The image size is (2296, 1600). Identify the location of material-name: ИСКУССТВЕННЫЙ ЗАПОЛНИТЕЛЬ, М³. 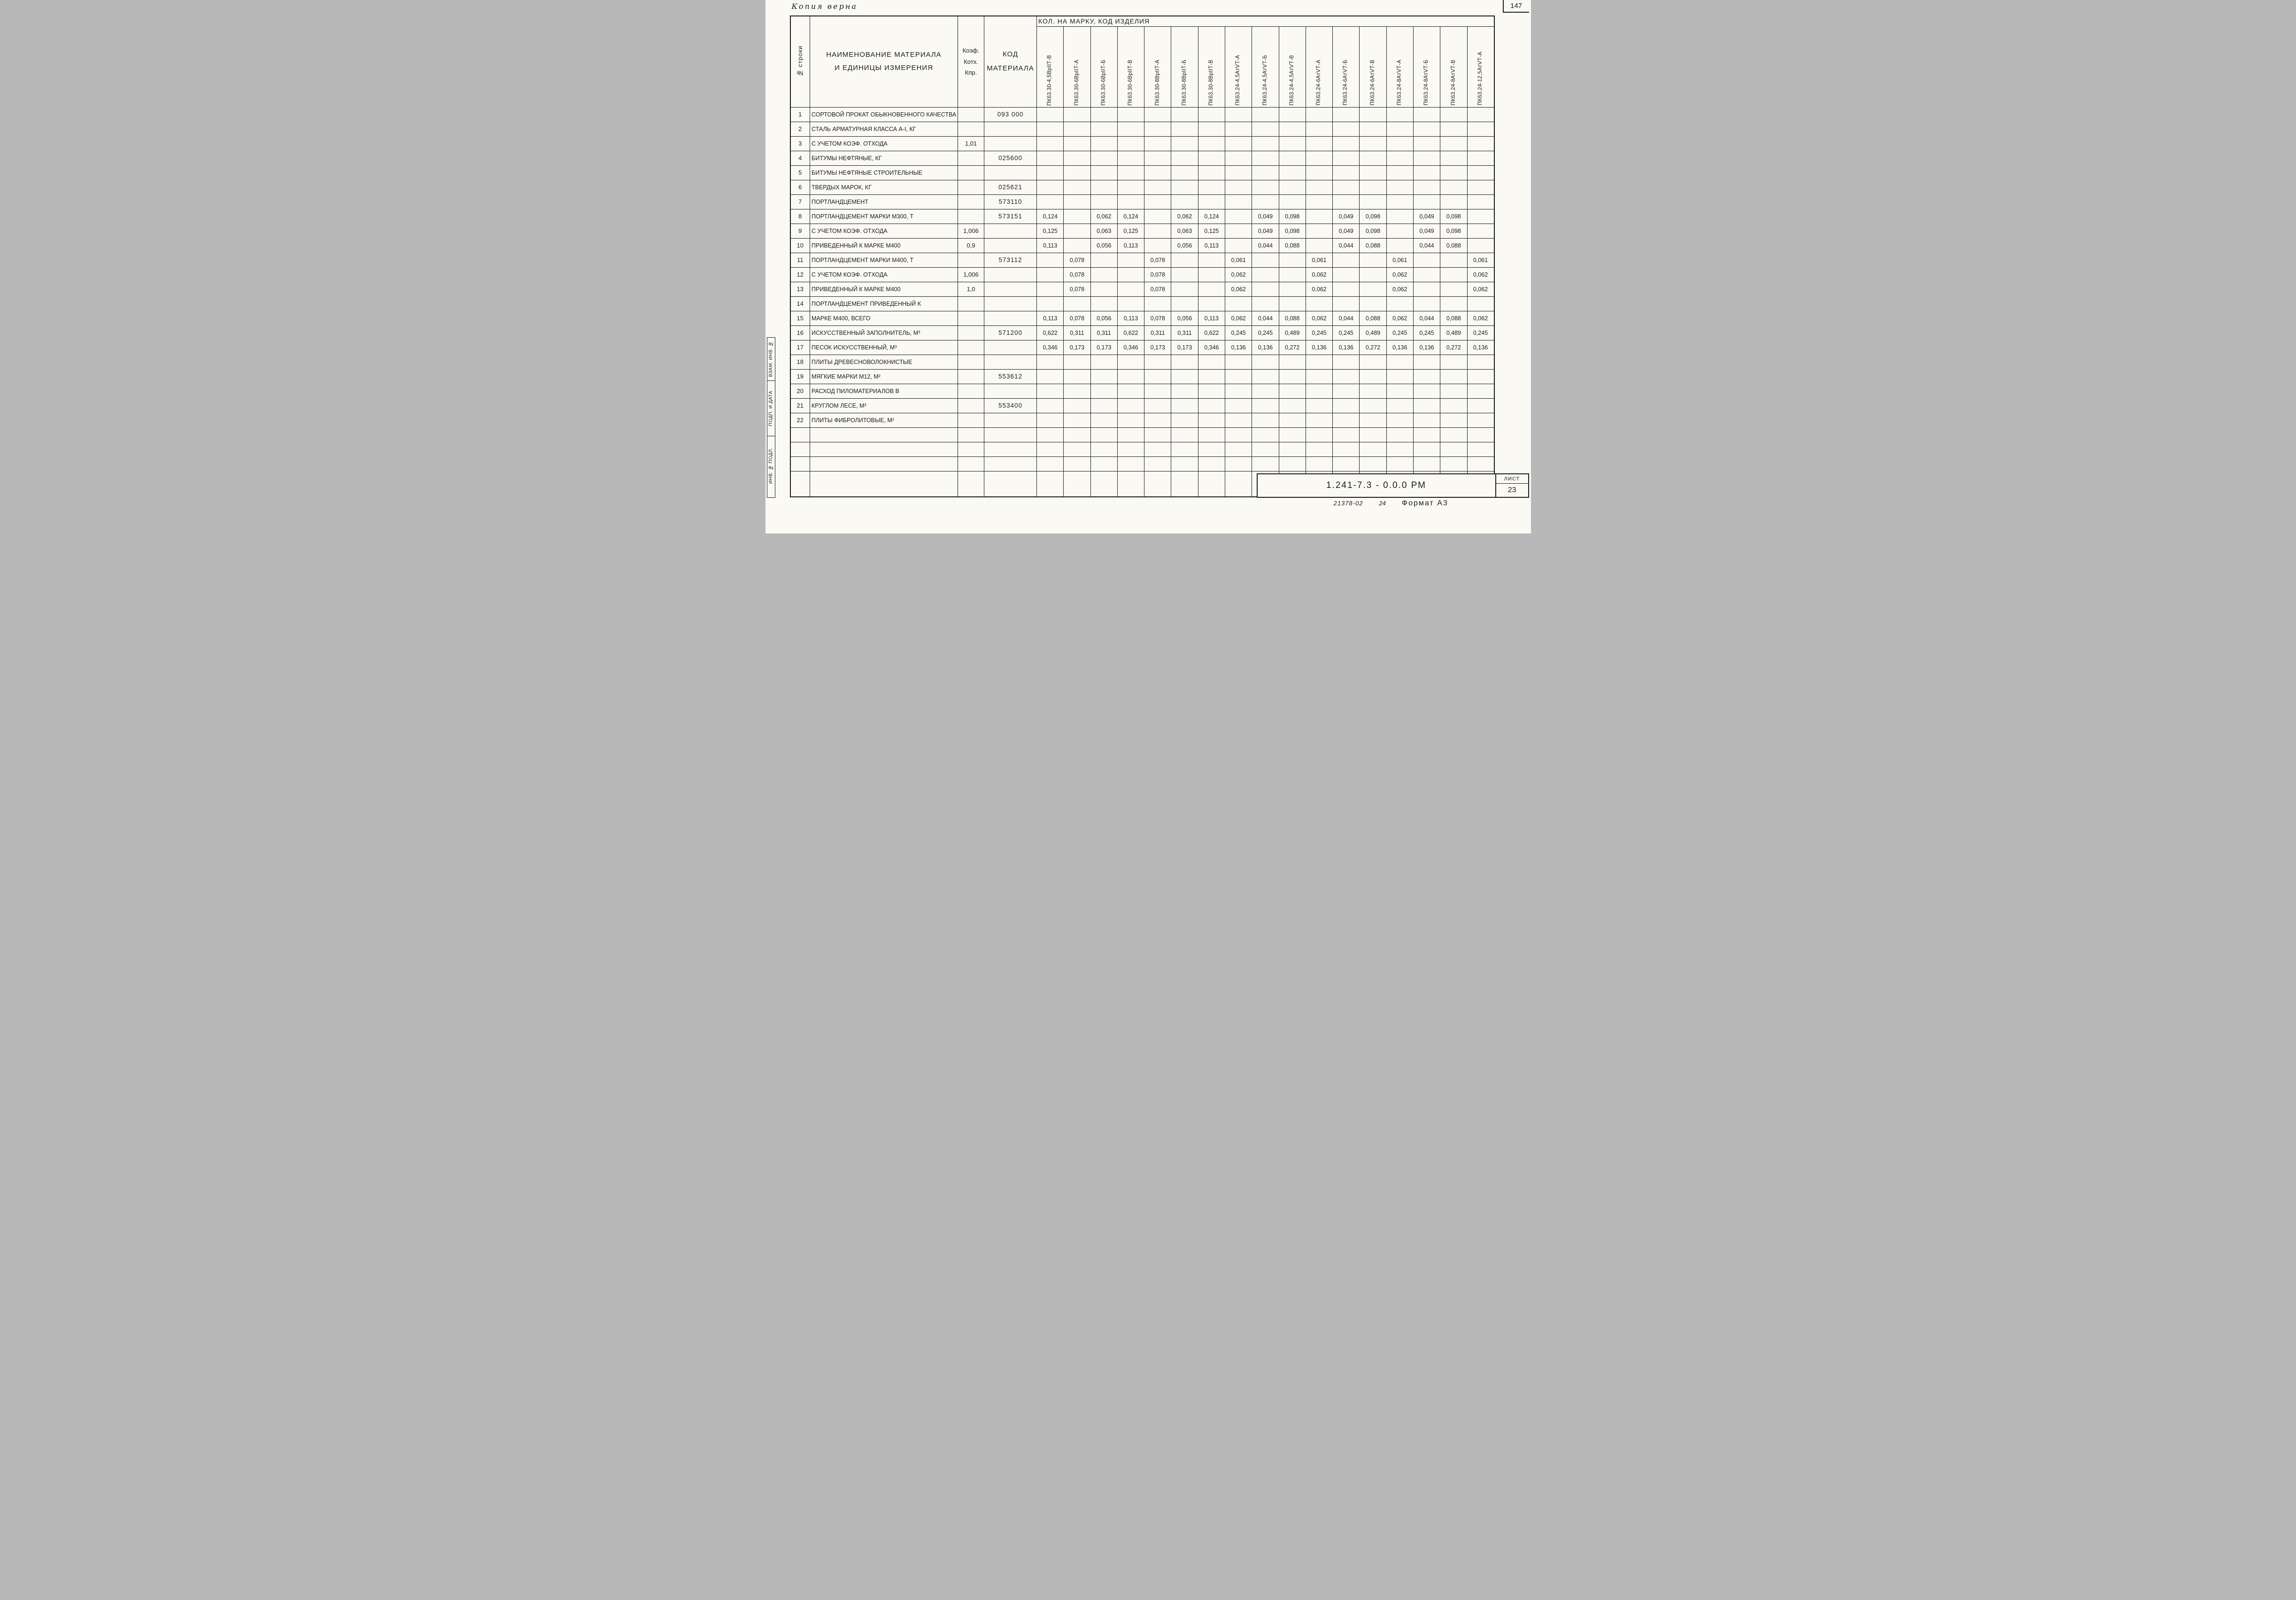
(884, 332).